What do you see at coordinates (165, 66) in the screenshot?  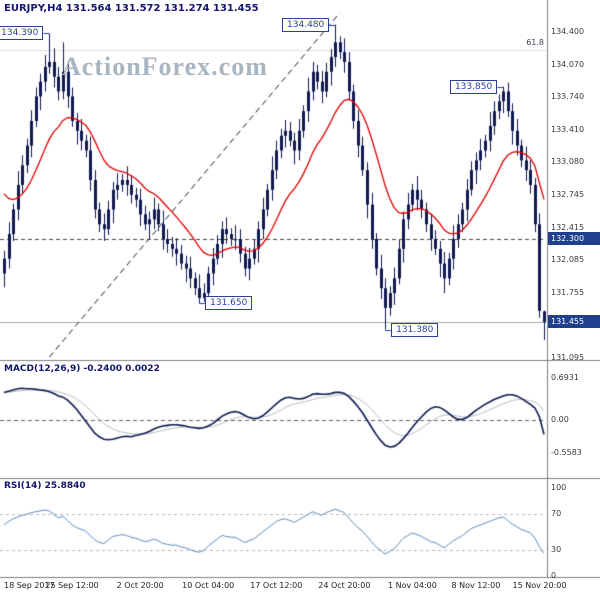 I see `watermark: ActionForex.com` at bounding box center [165, 66].